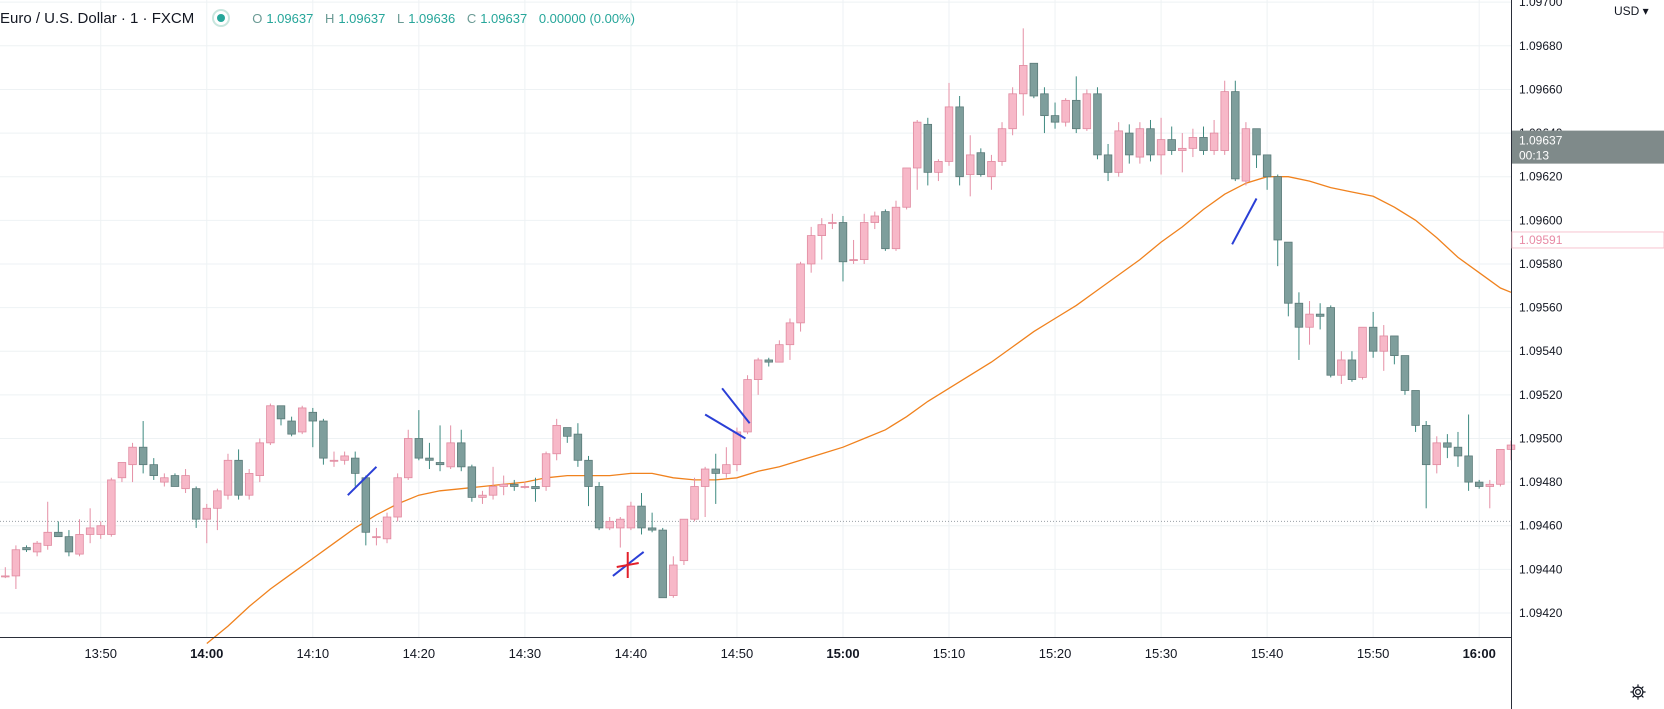 The width and height of the screenshot is (1664, 709). I want to click on x-tick-label: 15:30, so click(1161, 653).